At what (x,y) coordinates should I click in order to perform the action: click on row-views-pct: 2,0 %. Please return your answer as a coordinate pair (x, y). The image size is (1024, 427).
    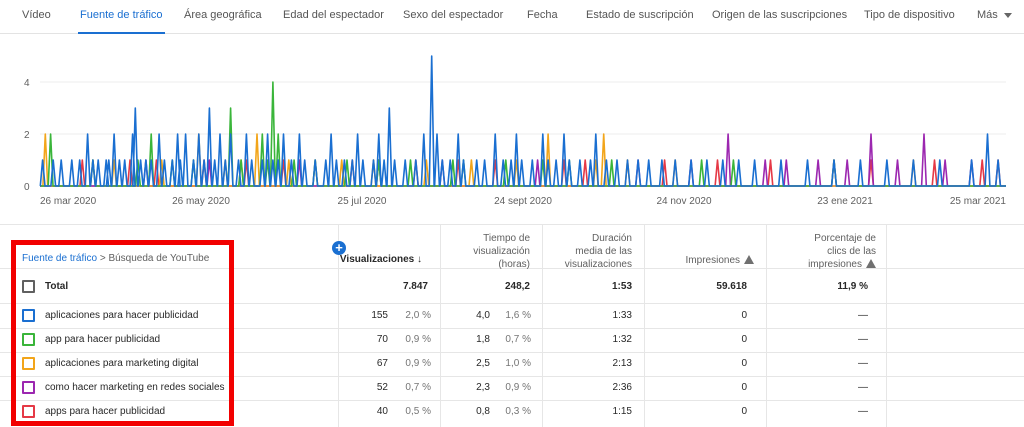
    Looking at the image, I should click on (418, 315).